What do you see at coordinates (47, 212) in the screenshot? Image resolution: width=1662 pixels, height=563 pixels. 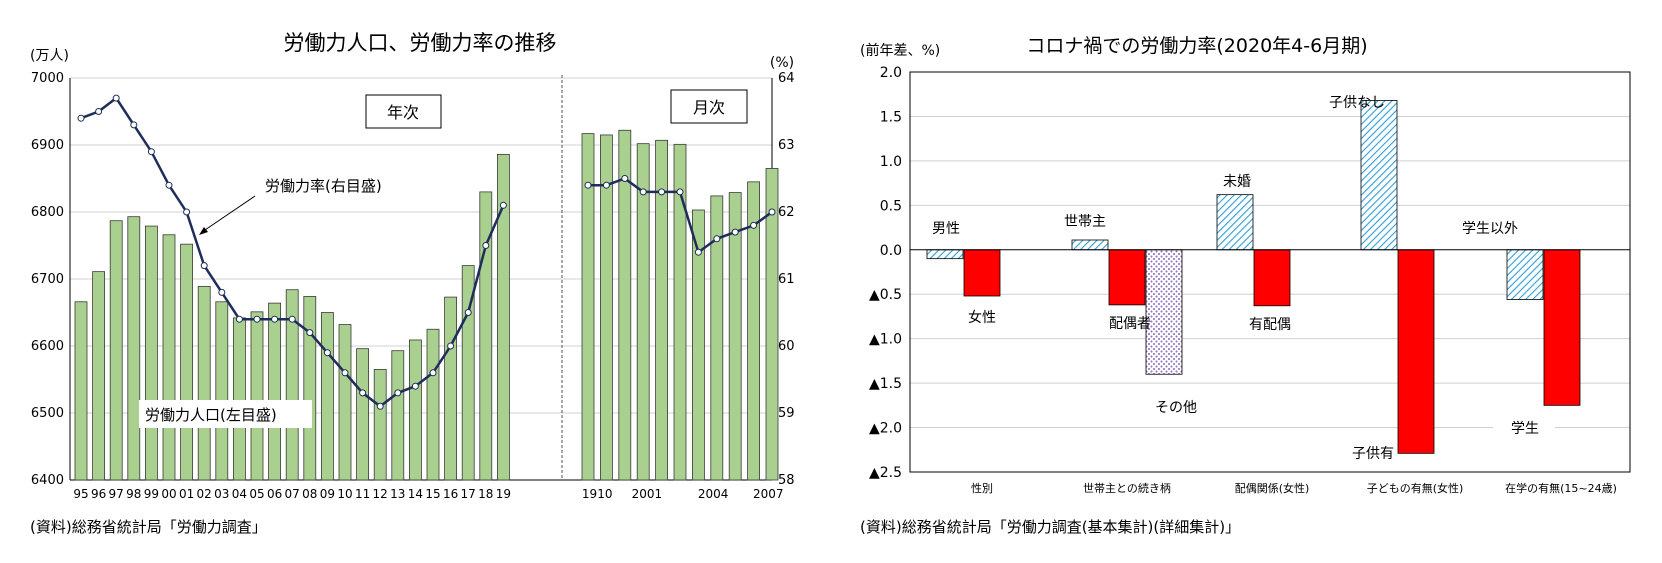 I see `left-y-tick-label: 6800` at bounding box center [47, 212].